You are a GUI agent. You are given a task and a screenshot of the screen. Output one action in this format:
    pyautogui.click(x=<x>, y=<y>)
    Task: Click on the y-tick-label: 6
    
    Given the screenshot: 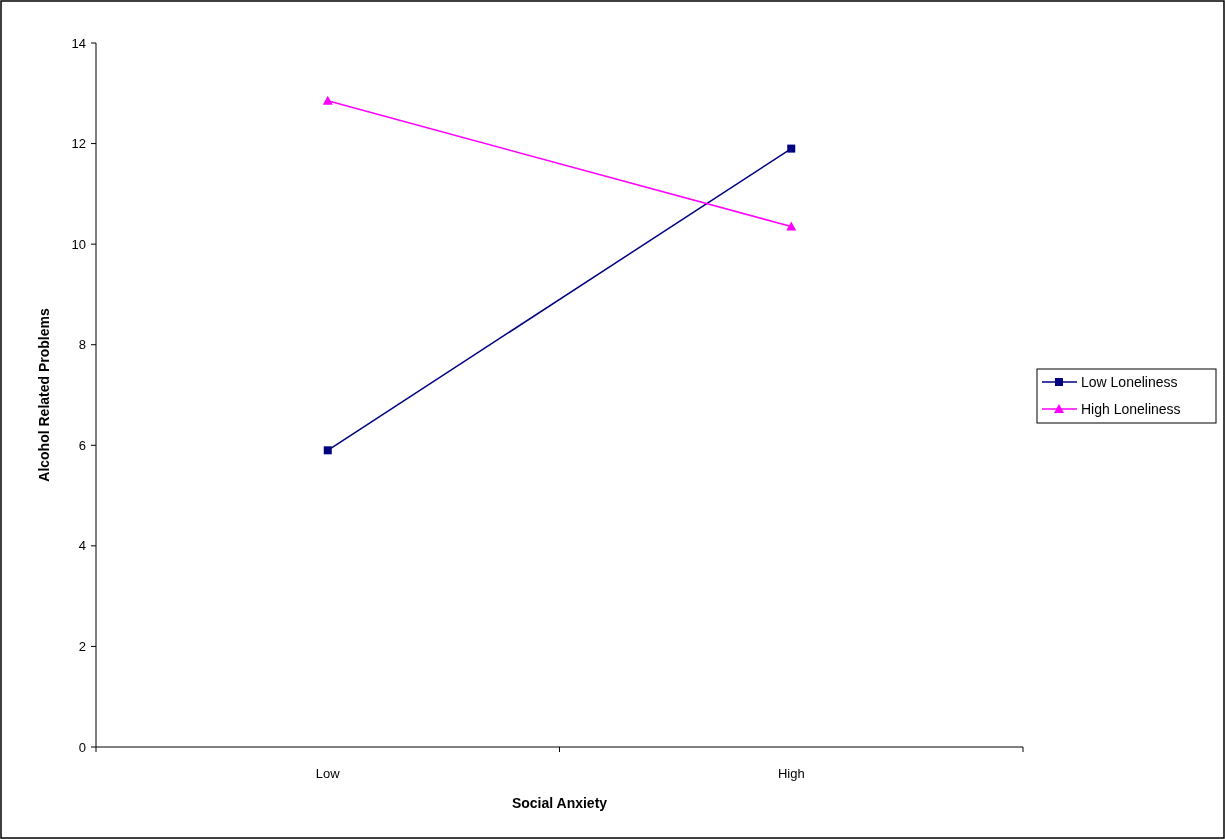 What is the action you would take?
    pyautogui.click(x=82, y=445)
    